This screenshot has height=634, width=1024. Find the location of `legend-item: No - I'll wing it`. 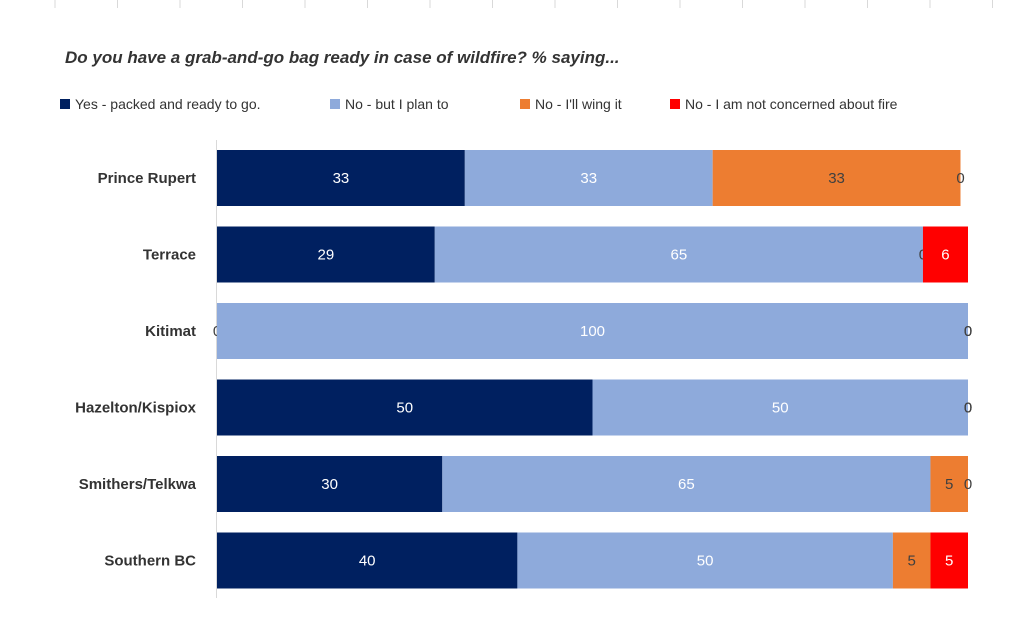

legend-item: No - I'll wing it is located at coordinates (571, 104).